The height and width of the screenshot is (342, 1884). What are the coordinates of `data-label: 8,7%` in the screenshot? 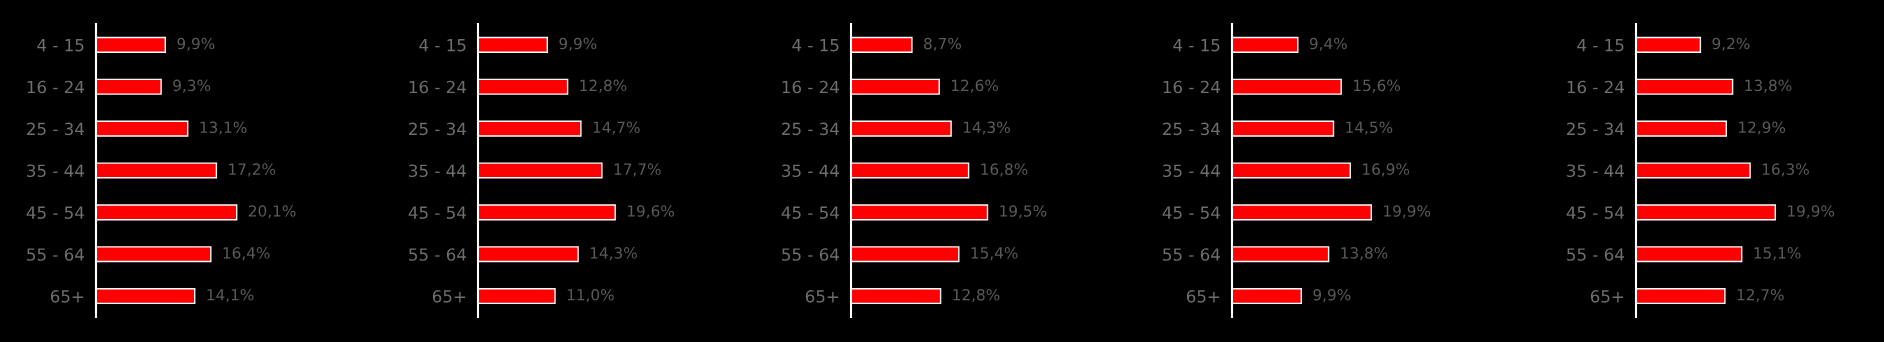 It's located at (942, 44).